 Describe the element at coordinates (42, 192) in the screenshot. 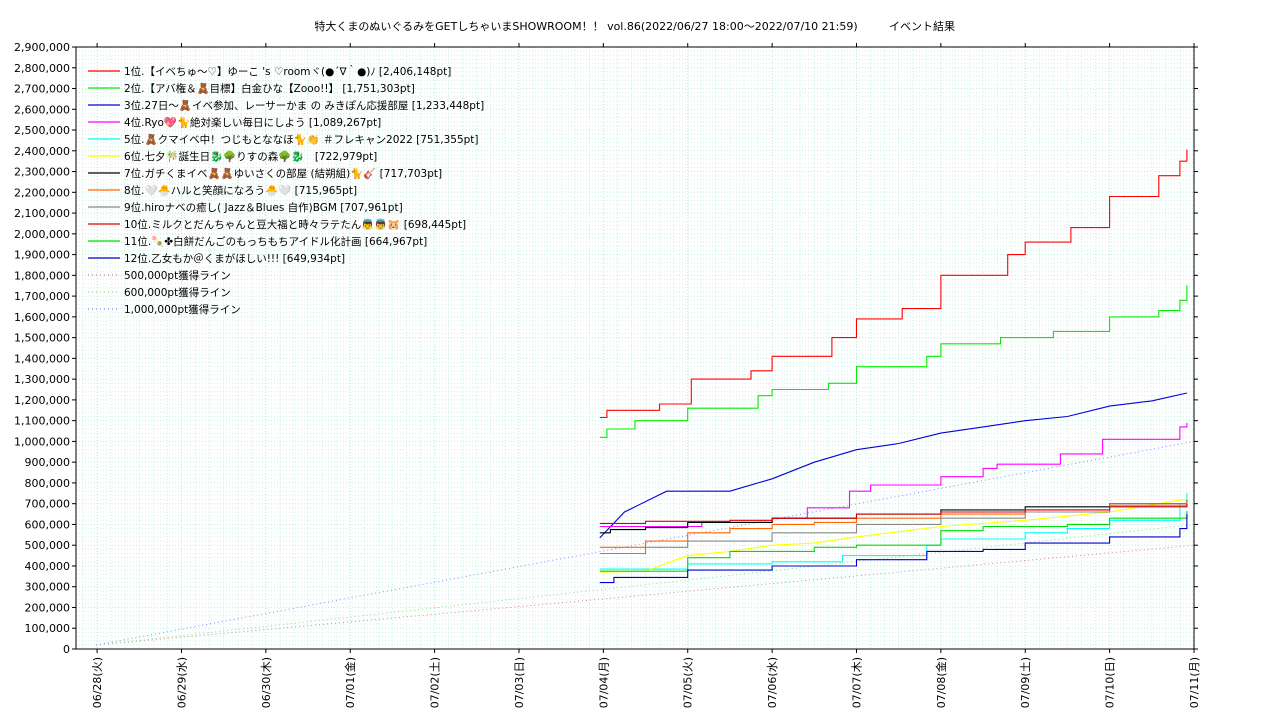

I see `y-tick-label: 2,200,000` at that location.